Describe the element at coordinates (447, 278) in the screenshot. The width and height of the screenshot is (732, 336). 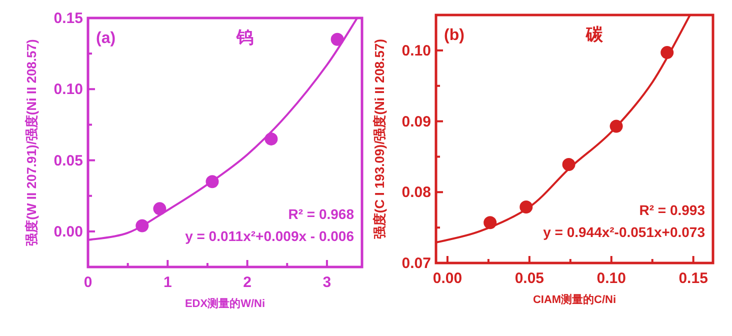
I see `x-tick-label: 0.00` at that location.